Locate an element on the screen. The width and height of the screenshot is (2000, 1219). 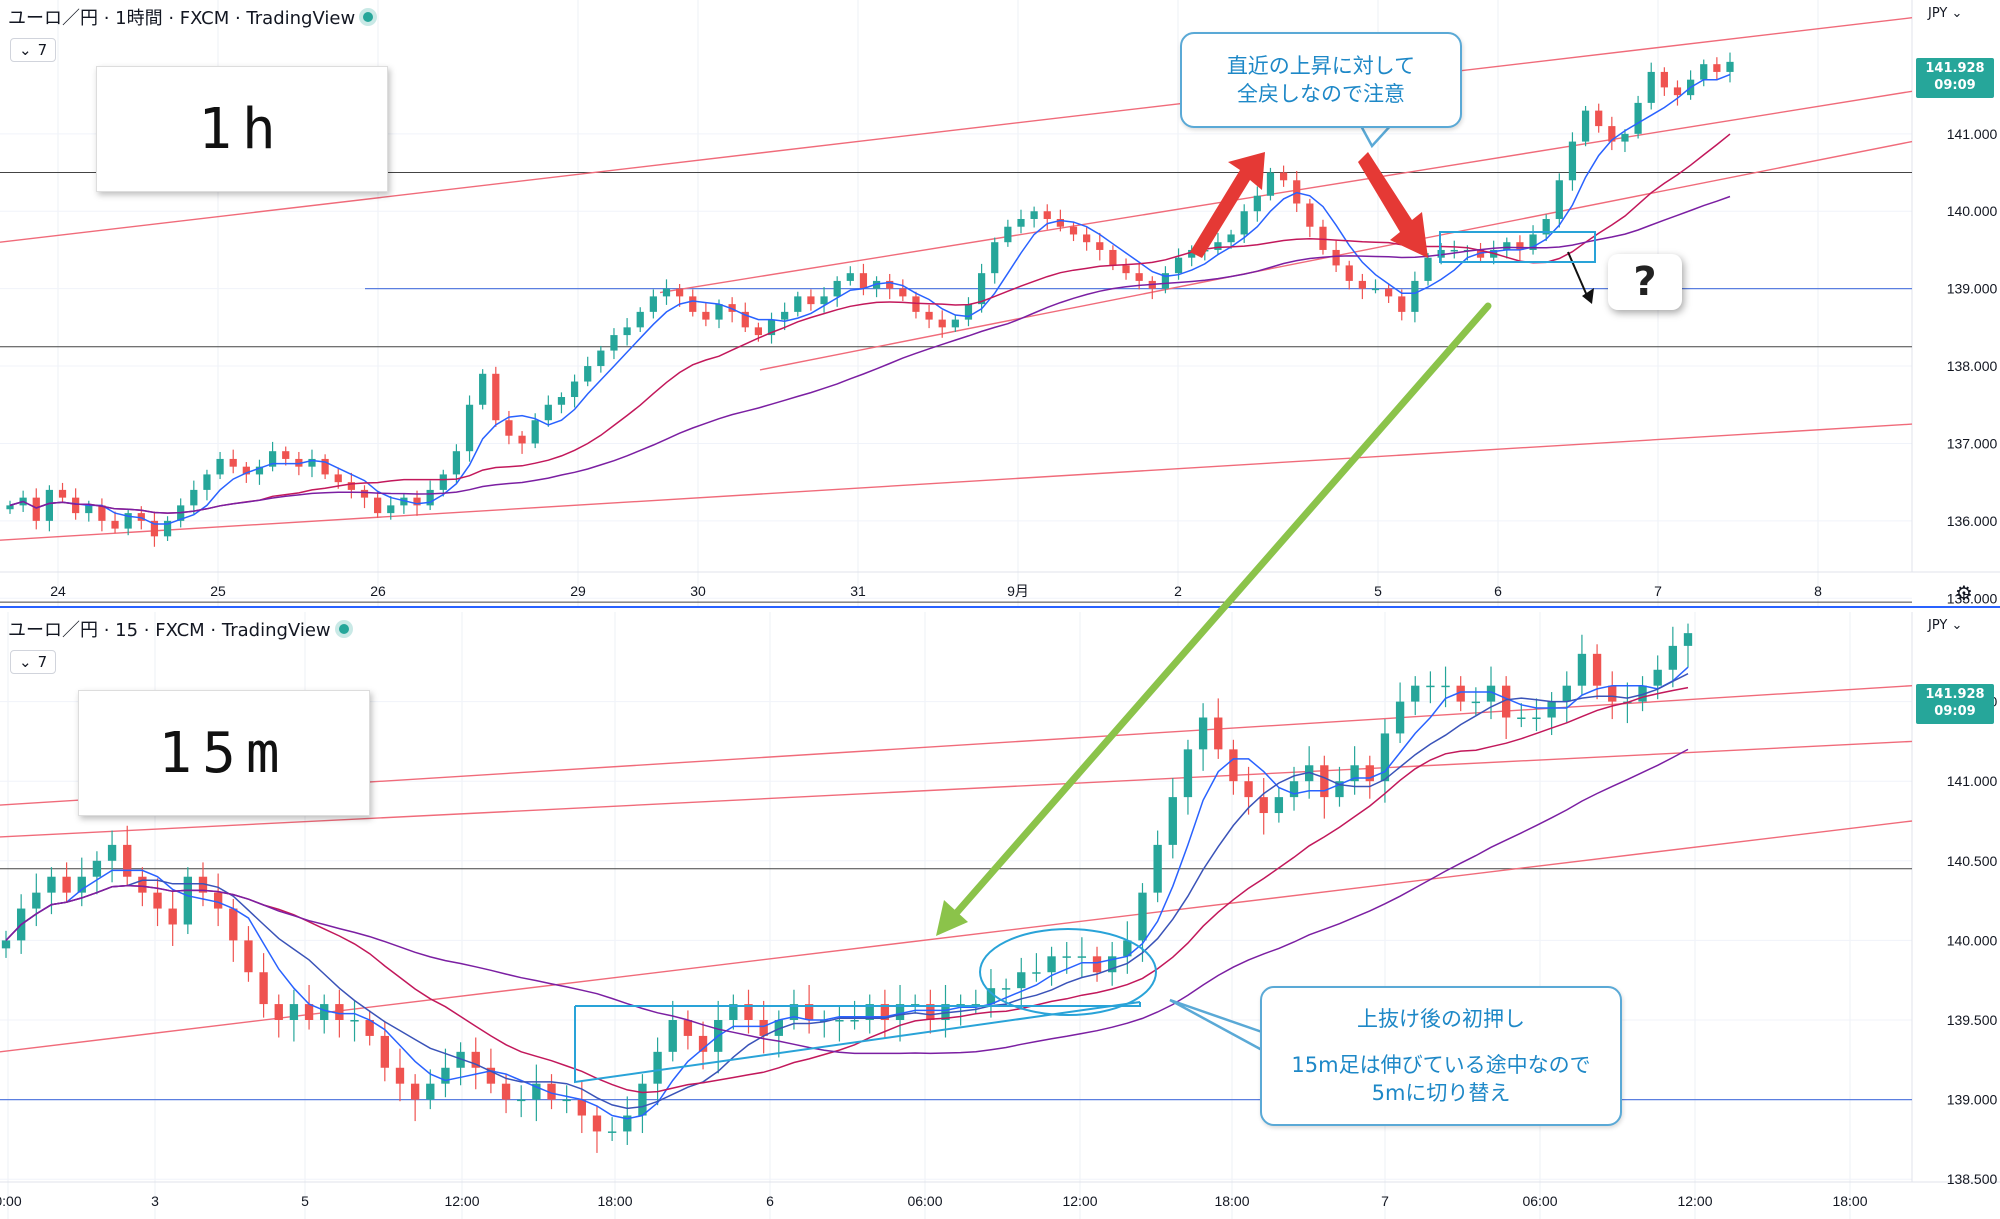
chevron-down-icon: ⌄ is located at coordinates (25, 662).